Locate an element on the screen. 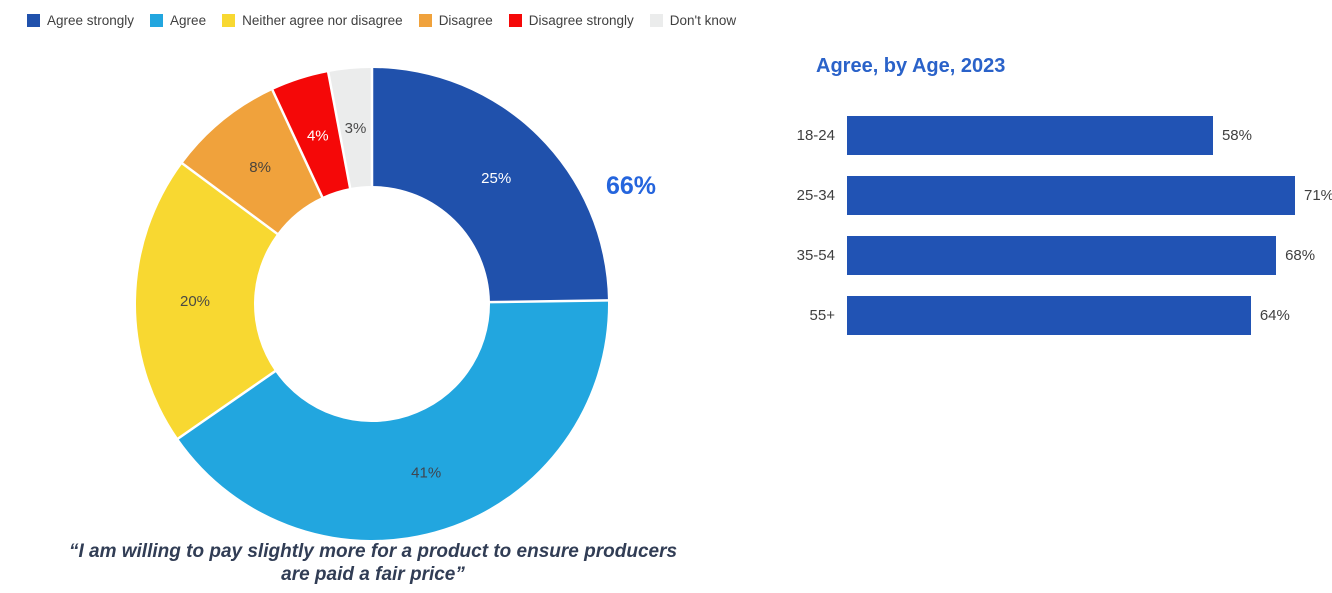  bar-category-label: 25-34 is located at coordinates (815, 195).